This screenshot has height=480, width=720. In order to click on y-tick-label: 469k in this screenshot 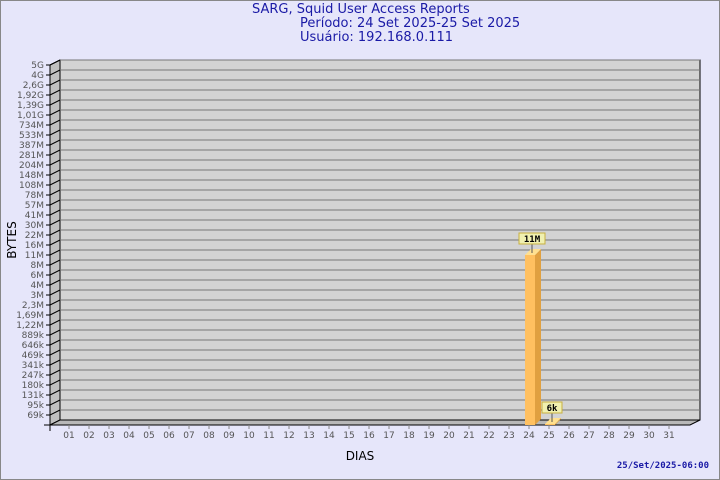, I will do `click(33, 356)`.